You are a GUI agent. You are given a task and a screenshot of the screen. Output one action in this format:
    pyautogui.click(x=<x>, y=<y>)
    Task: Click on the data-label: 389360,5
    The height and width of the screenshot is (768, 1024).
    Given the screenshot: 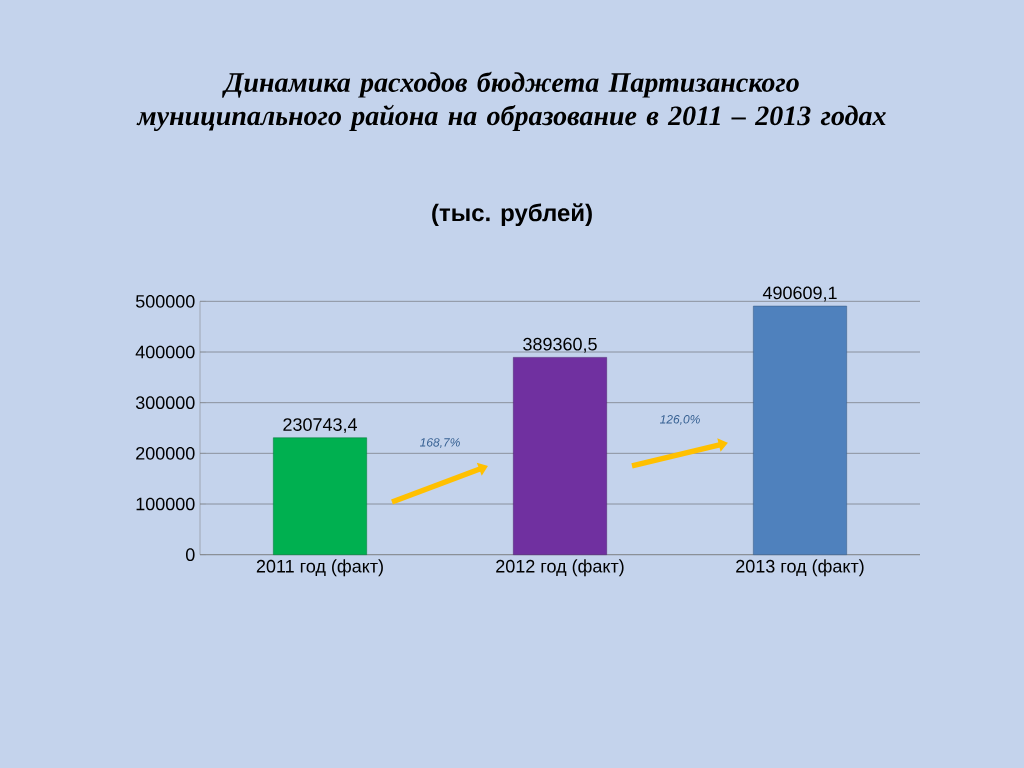 What is the action you would take?
    pyautogui.click(x=560, y=345)
    